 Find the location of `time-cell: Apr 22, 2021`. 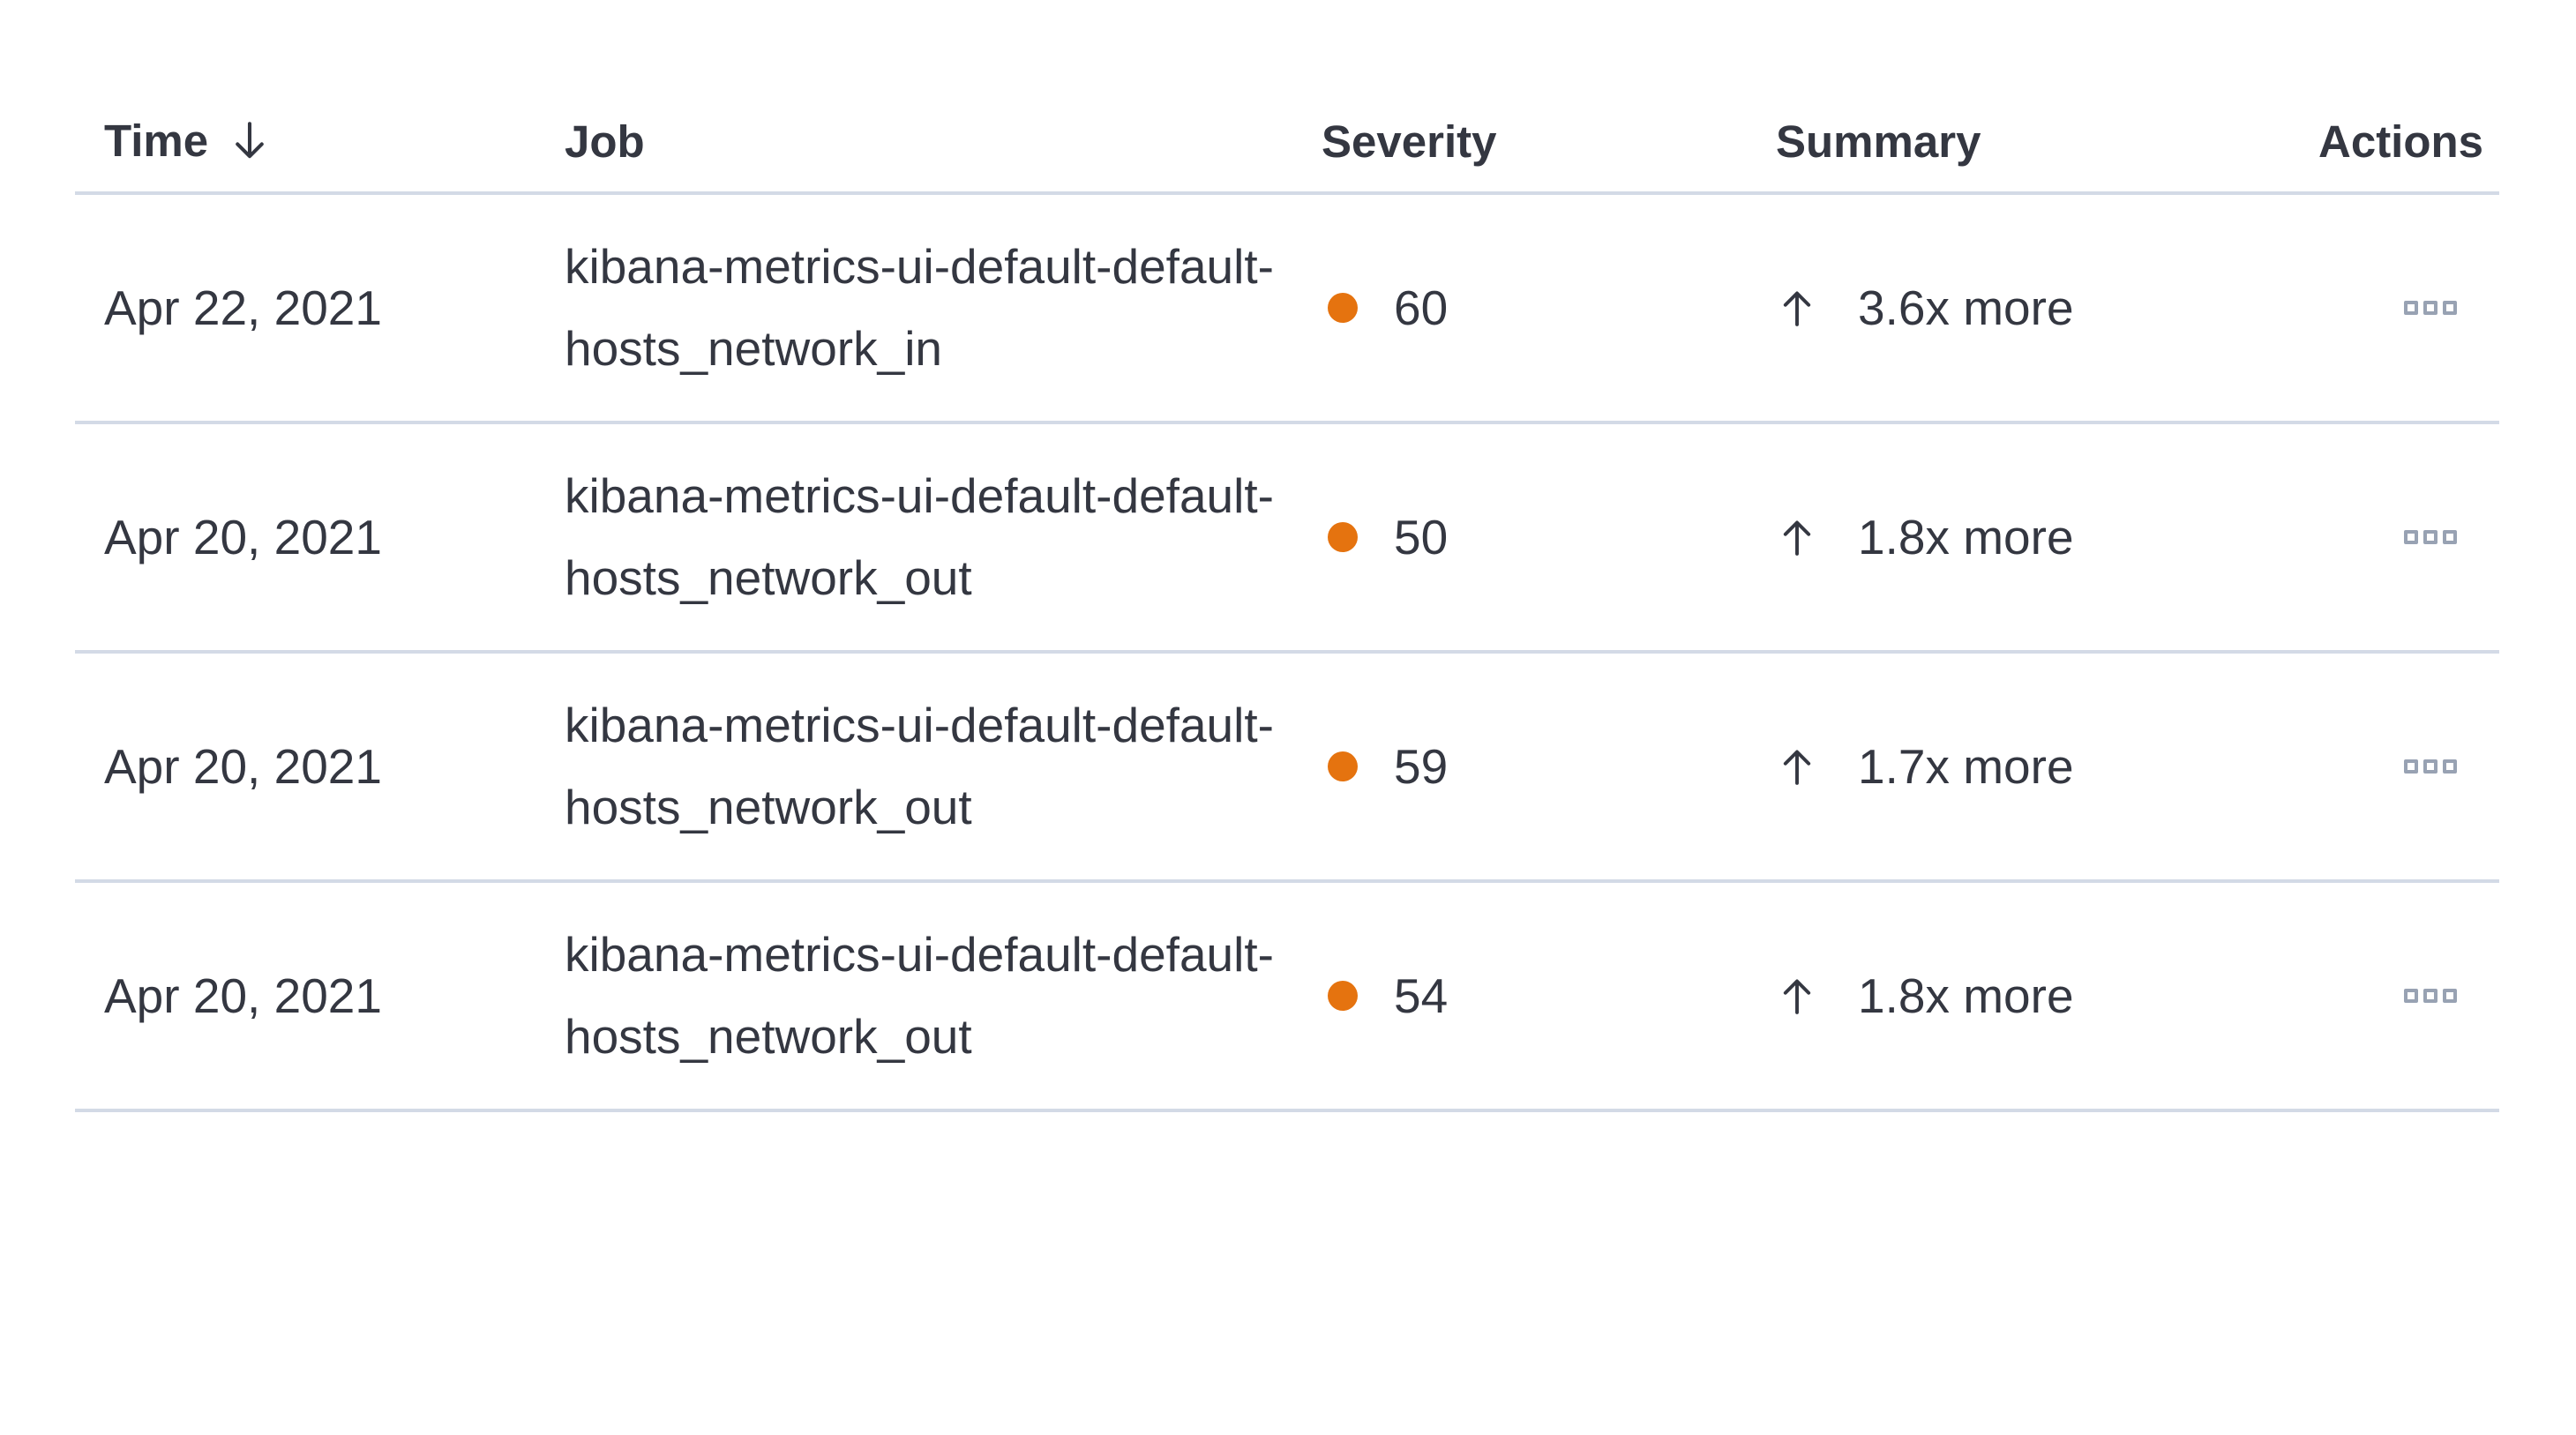

time-cell: Apr 22, 2021 is located at coordinates (243, 307).